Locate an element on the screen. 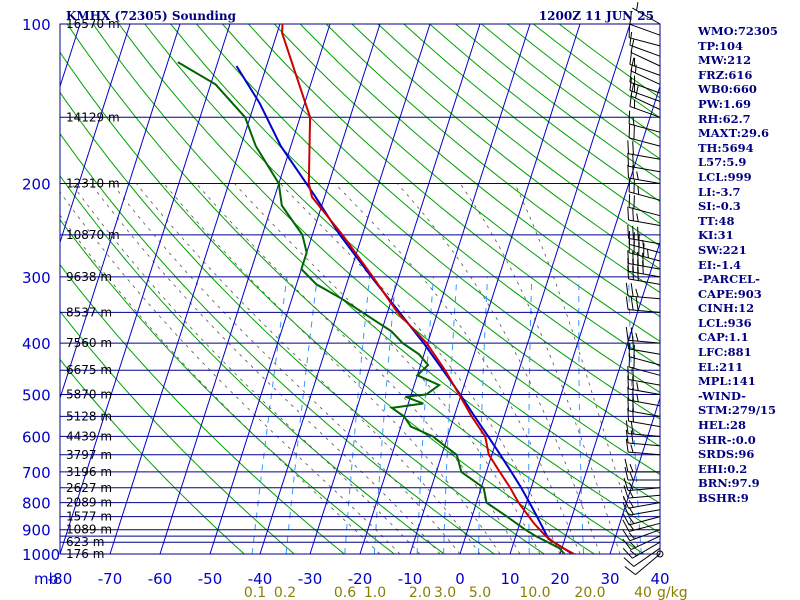  index-item: SW:221 is located at coordinates (722, 249).